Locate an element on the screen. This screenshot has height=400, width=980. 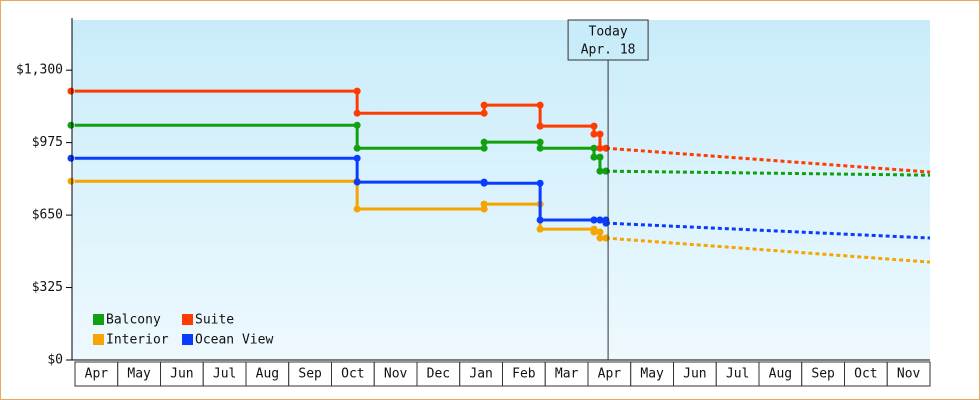
y-tick-label: $0 is located at coordinates (55, 360).